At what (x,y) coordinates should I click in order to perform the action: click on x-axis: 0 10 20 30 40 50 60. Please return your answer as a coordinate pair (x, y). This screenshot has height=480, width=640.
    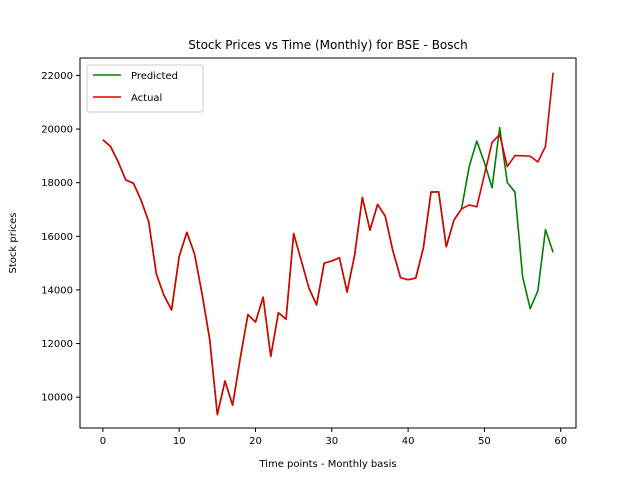
    Looking at the image, I should click on (333, 437).